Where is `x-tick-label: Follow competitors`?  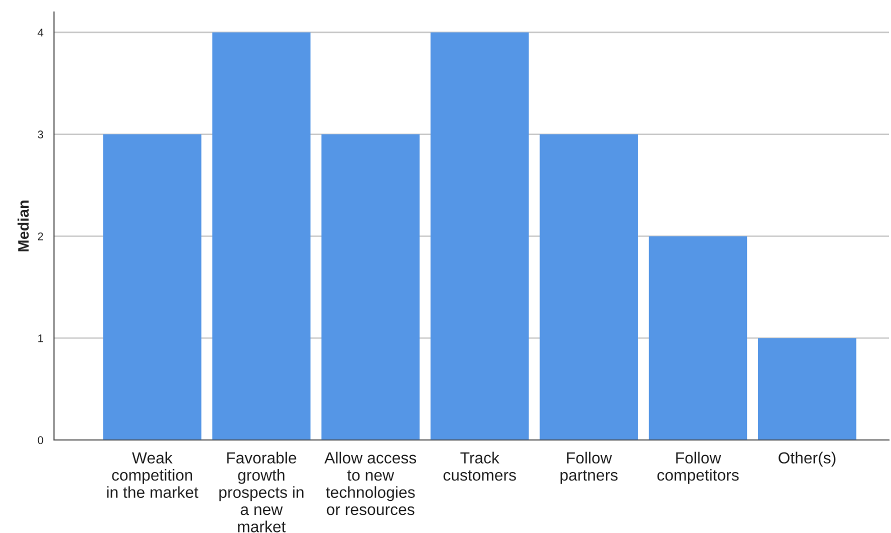
x-tick-label: Follow competitors is located at coordinates (698, 468).